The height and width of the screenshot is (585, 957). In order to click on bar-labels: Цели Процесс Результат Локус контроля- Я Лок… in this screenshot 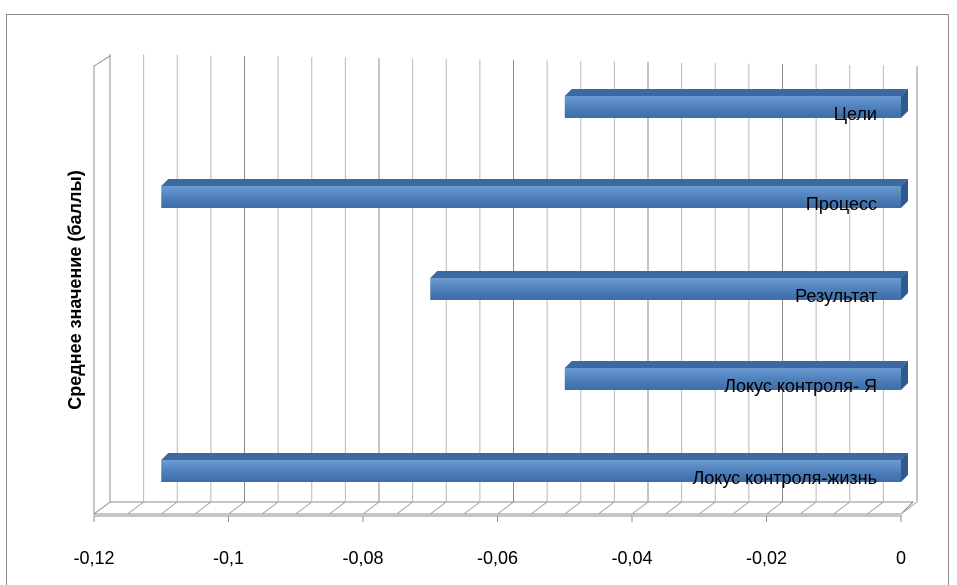, I will do `click(784, 296)`.